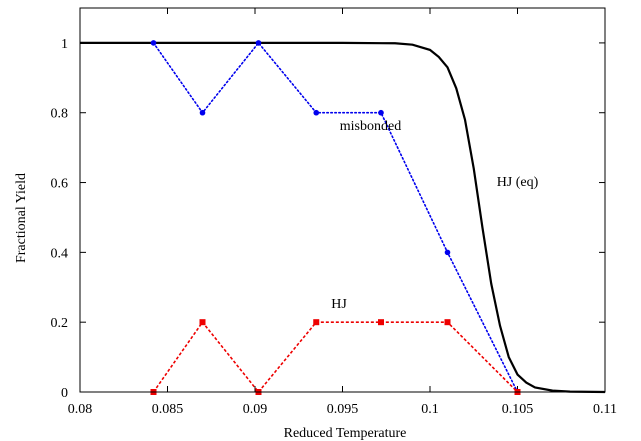 This screenshot has height=441, width=641. I want to click on annotations: misbonded HJ (eq) HJ, so click(434, 215).